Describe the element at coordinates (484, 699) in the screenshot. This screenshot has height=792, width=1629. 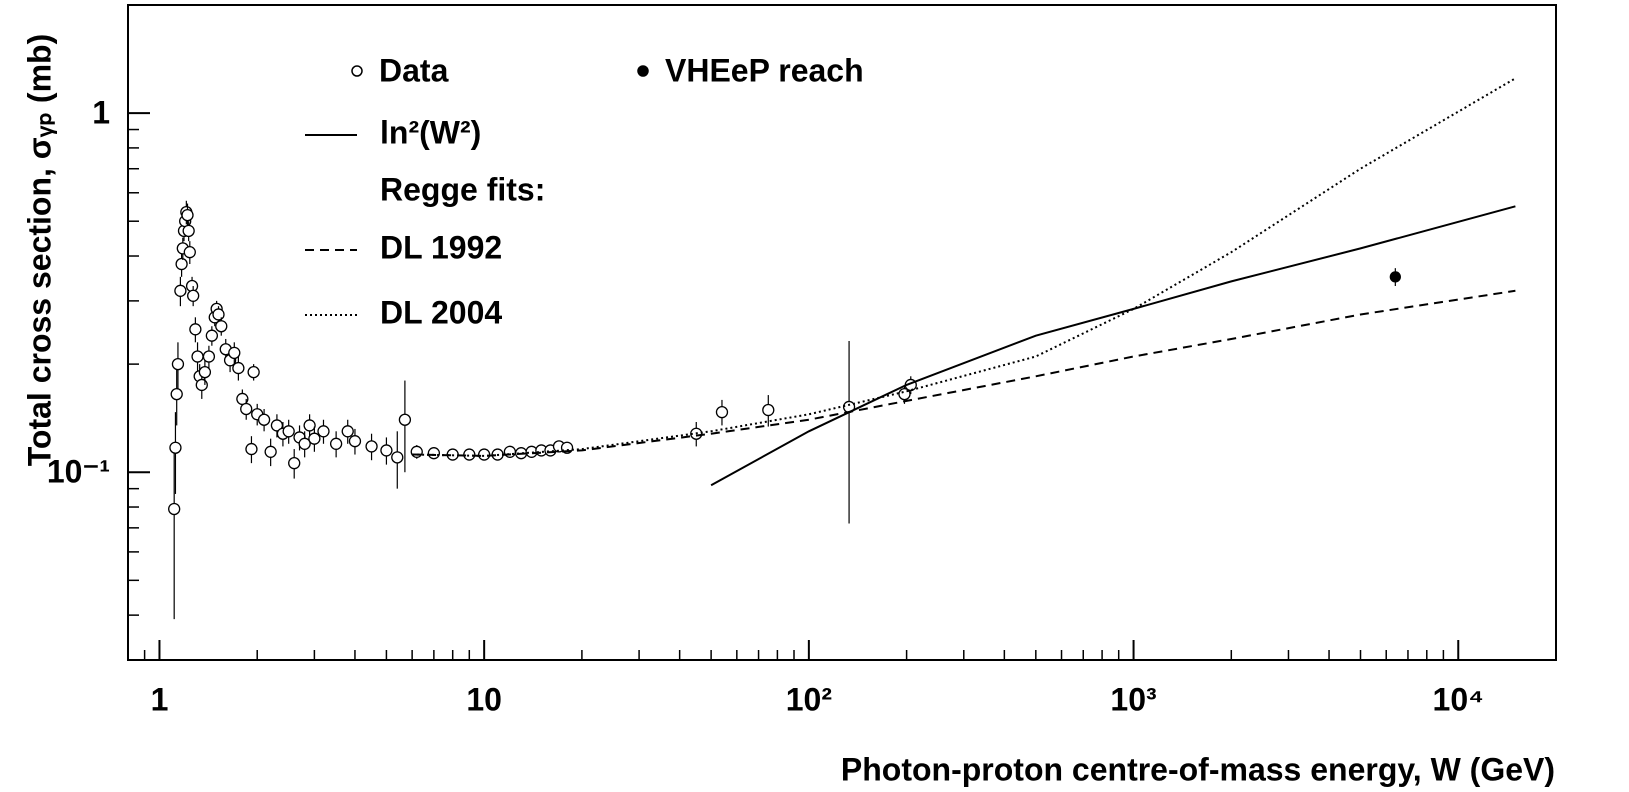
I see `x-tick-label: 10` at that location.